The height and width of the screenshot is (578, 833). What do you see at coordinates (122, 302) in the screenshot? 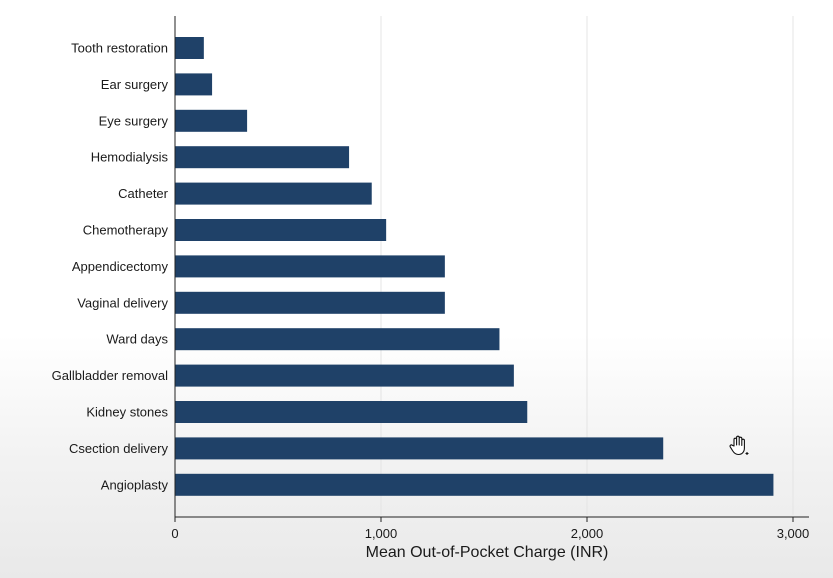
I see `category-label: Vaginal delivery` at bounding box center [122, 302].